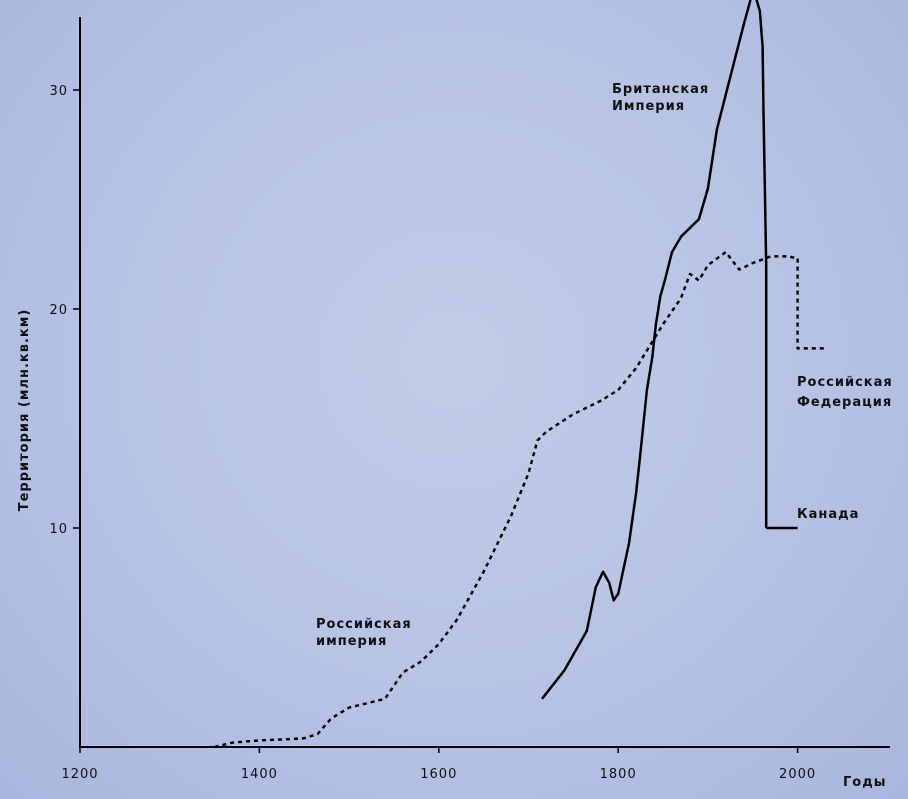 The image size is (908, 799). Describe the element at coordinates (847, 392) in the screenshot. I see `annotation-russian-federation: Российская Федерация` at that location.